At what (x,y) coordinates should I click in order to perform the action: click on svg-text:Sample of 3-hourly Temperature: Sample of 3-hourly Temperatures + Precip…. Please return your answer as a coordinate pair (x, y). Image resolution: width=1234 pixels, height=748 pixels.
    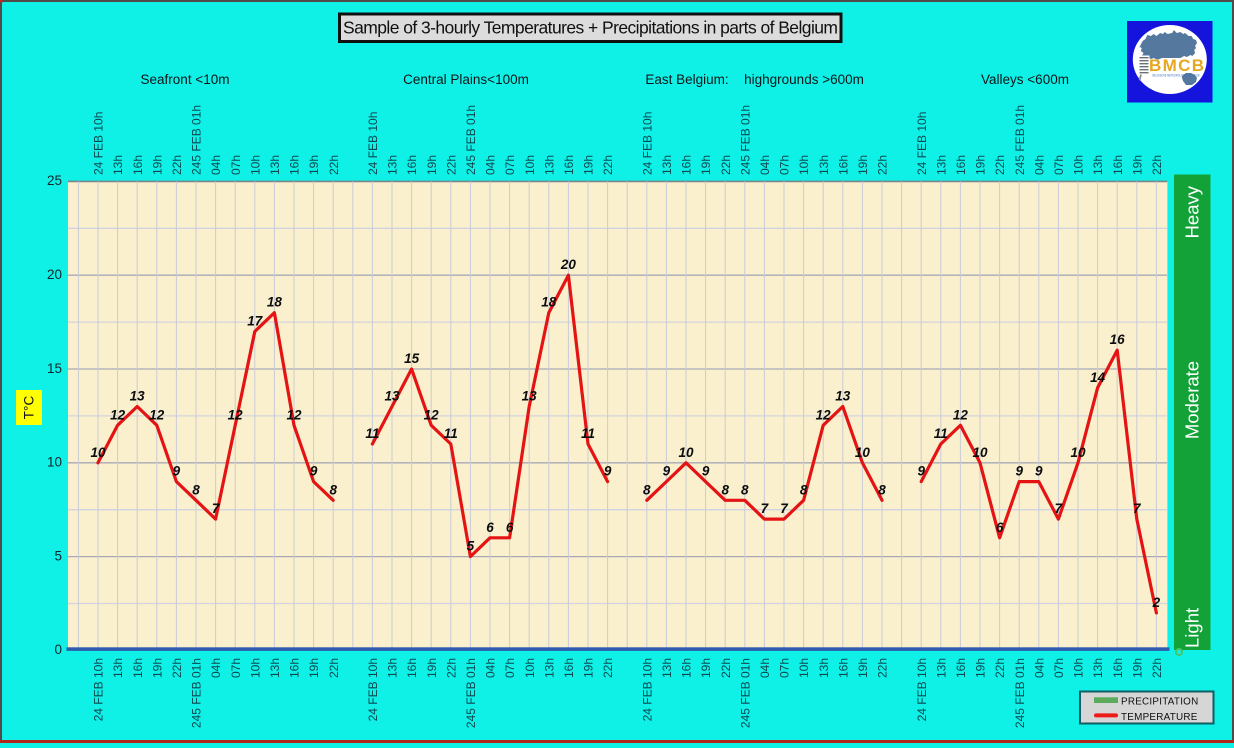
    Looking at the image, I should click on (590, 28).